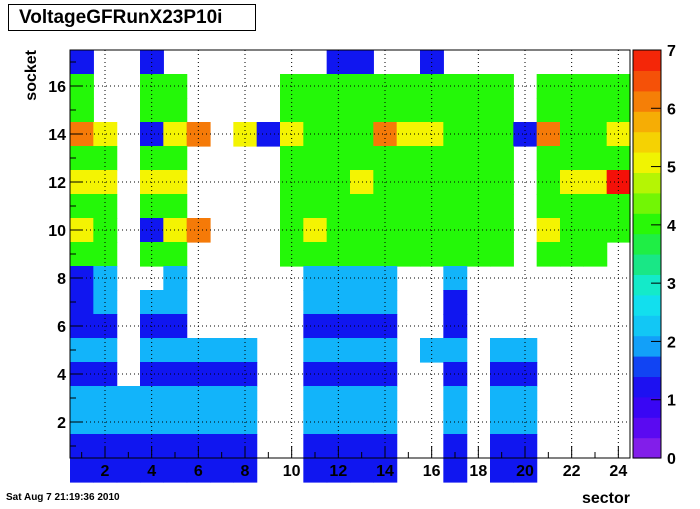  What do you see at coordinates (671, 284) in the screenshot?
I see `colorbar-tick-label: 3` at bounding box center [671, 284].